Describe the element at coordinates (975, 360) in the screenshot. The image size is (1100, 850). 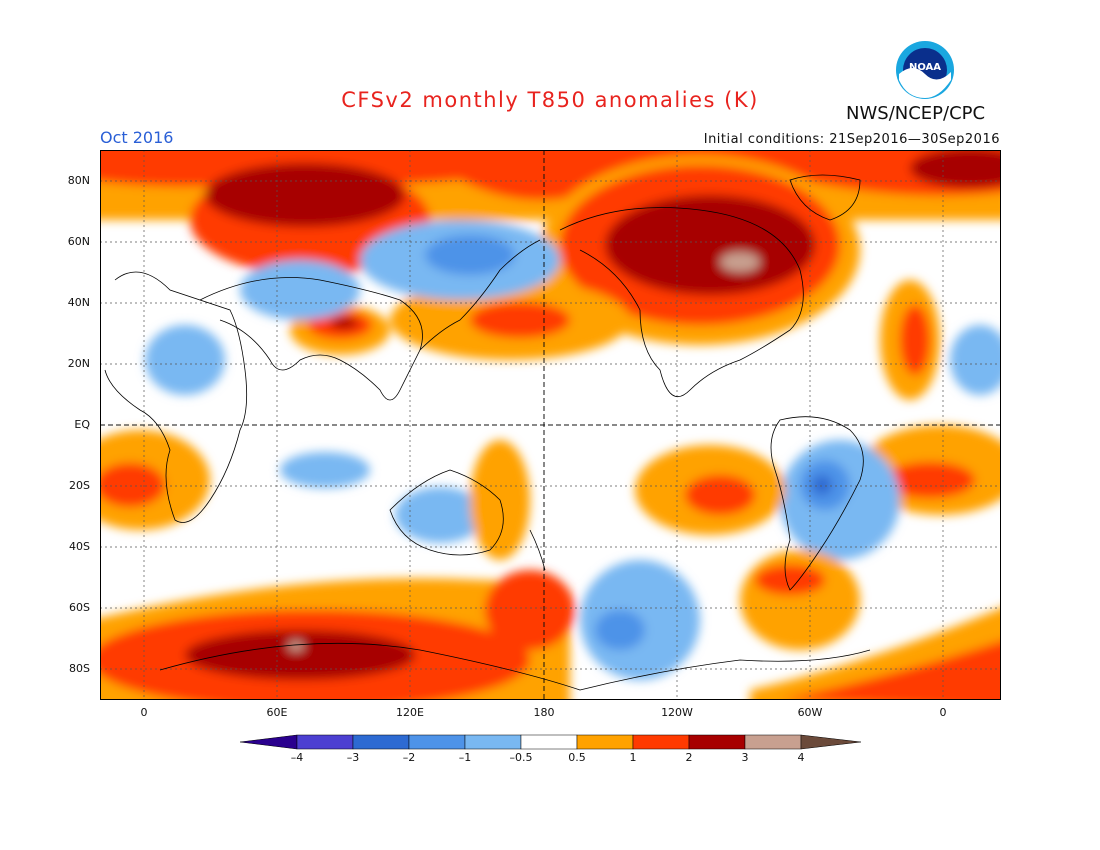
I see `anom-sahara-cold-e` at that location.